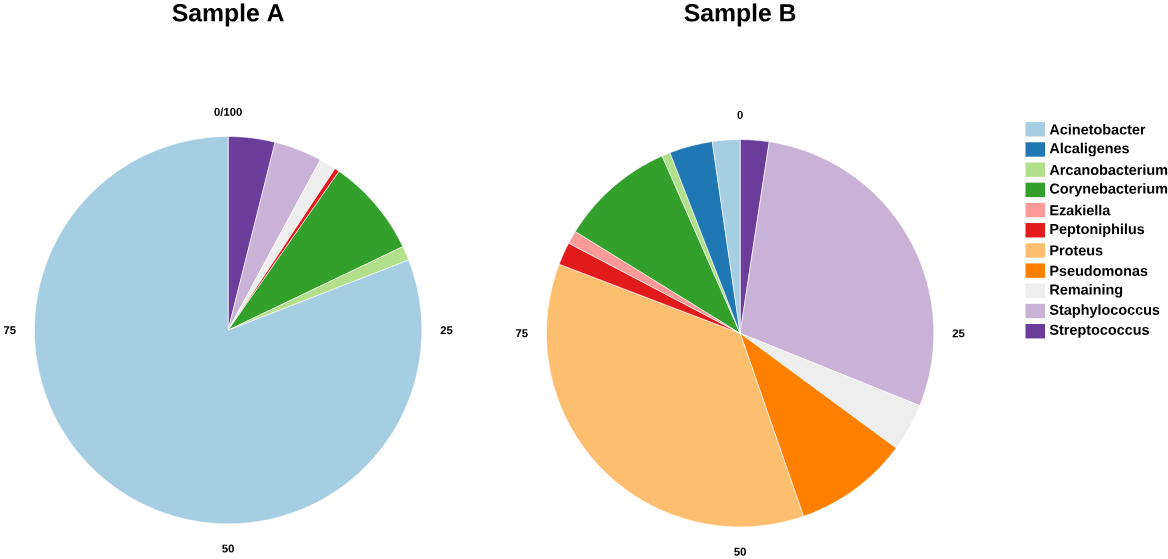  What do you see at coordinates (1086, 291) in the screenshot?
I see `legend-label: Remaining` at bounding box center [1086, 291].